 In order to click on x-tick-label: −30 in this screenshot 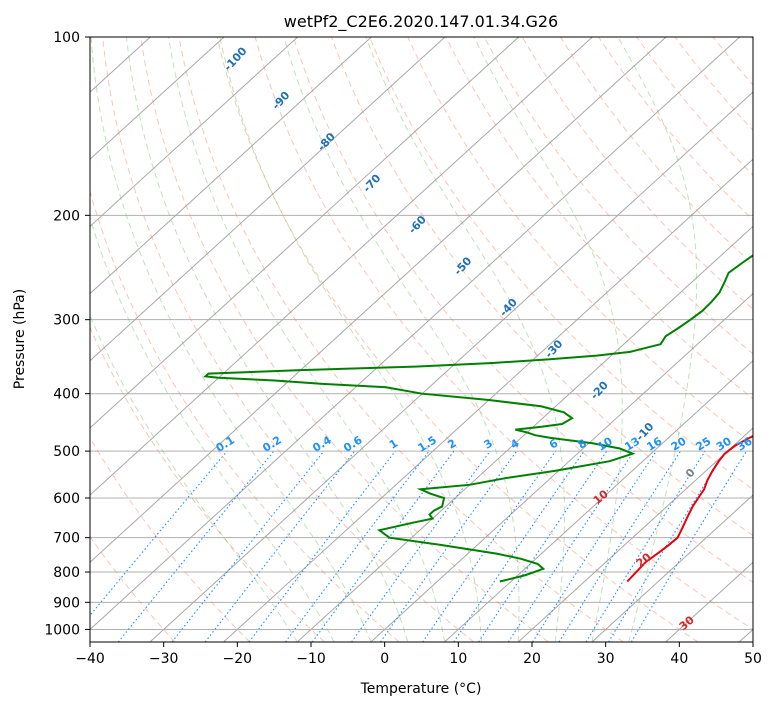, I will do `click(164, 659)`.